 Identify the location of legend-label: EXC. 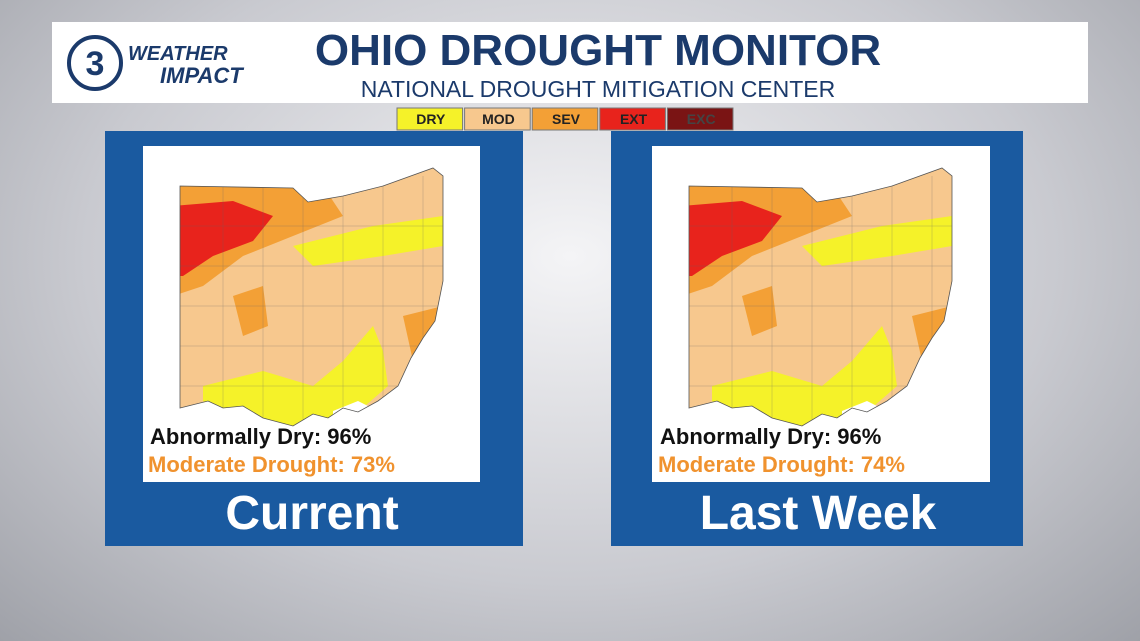
(701, 119).